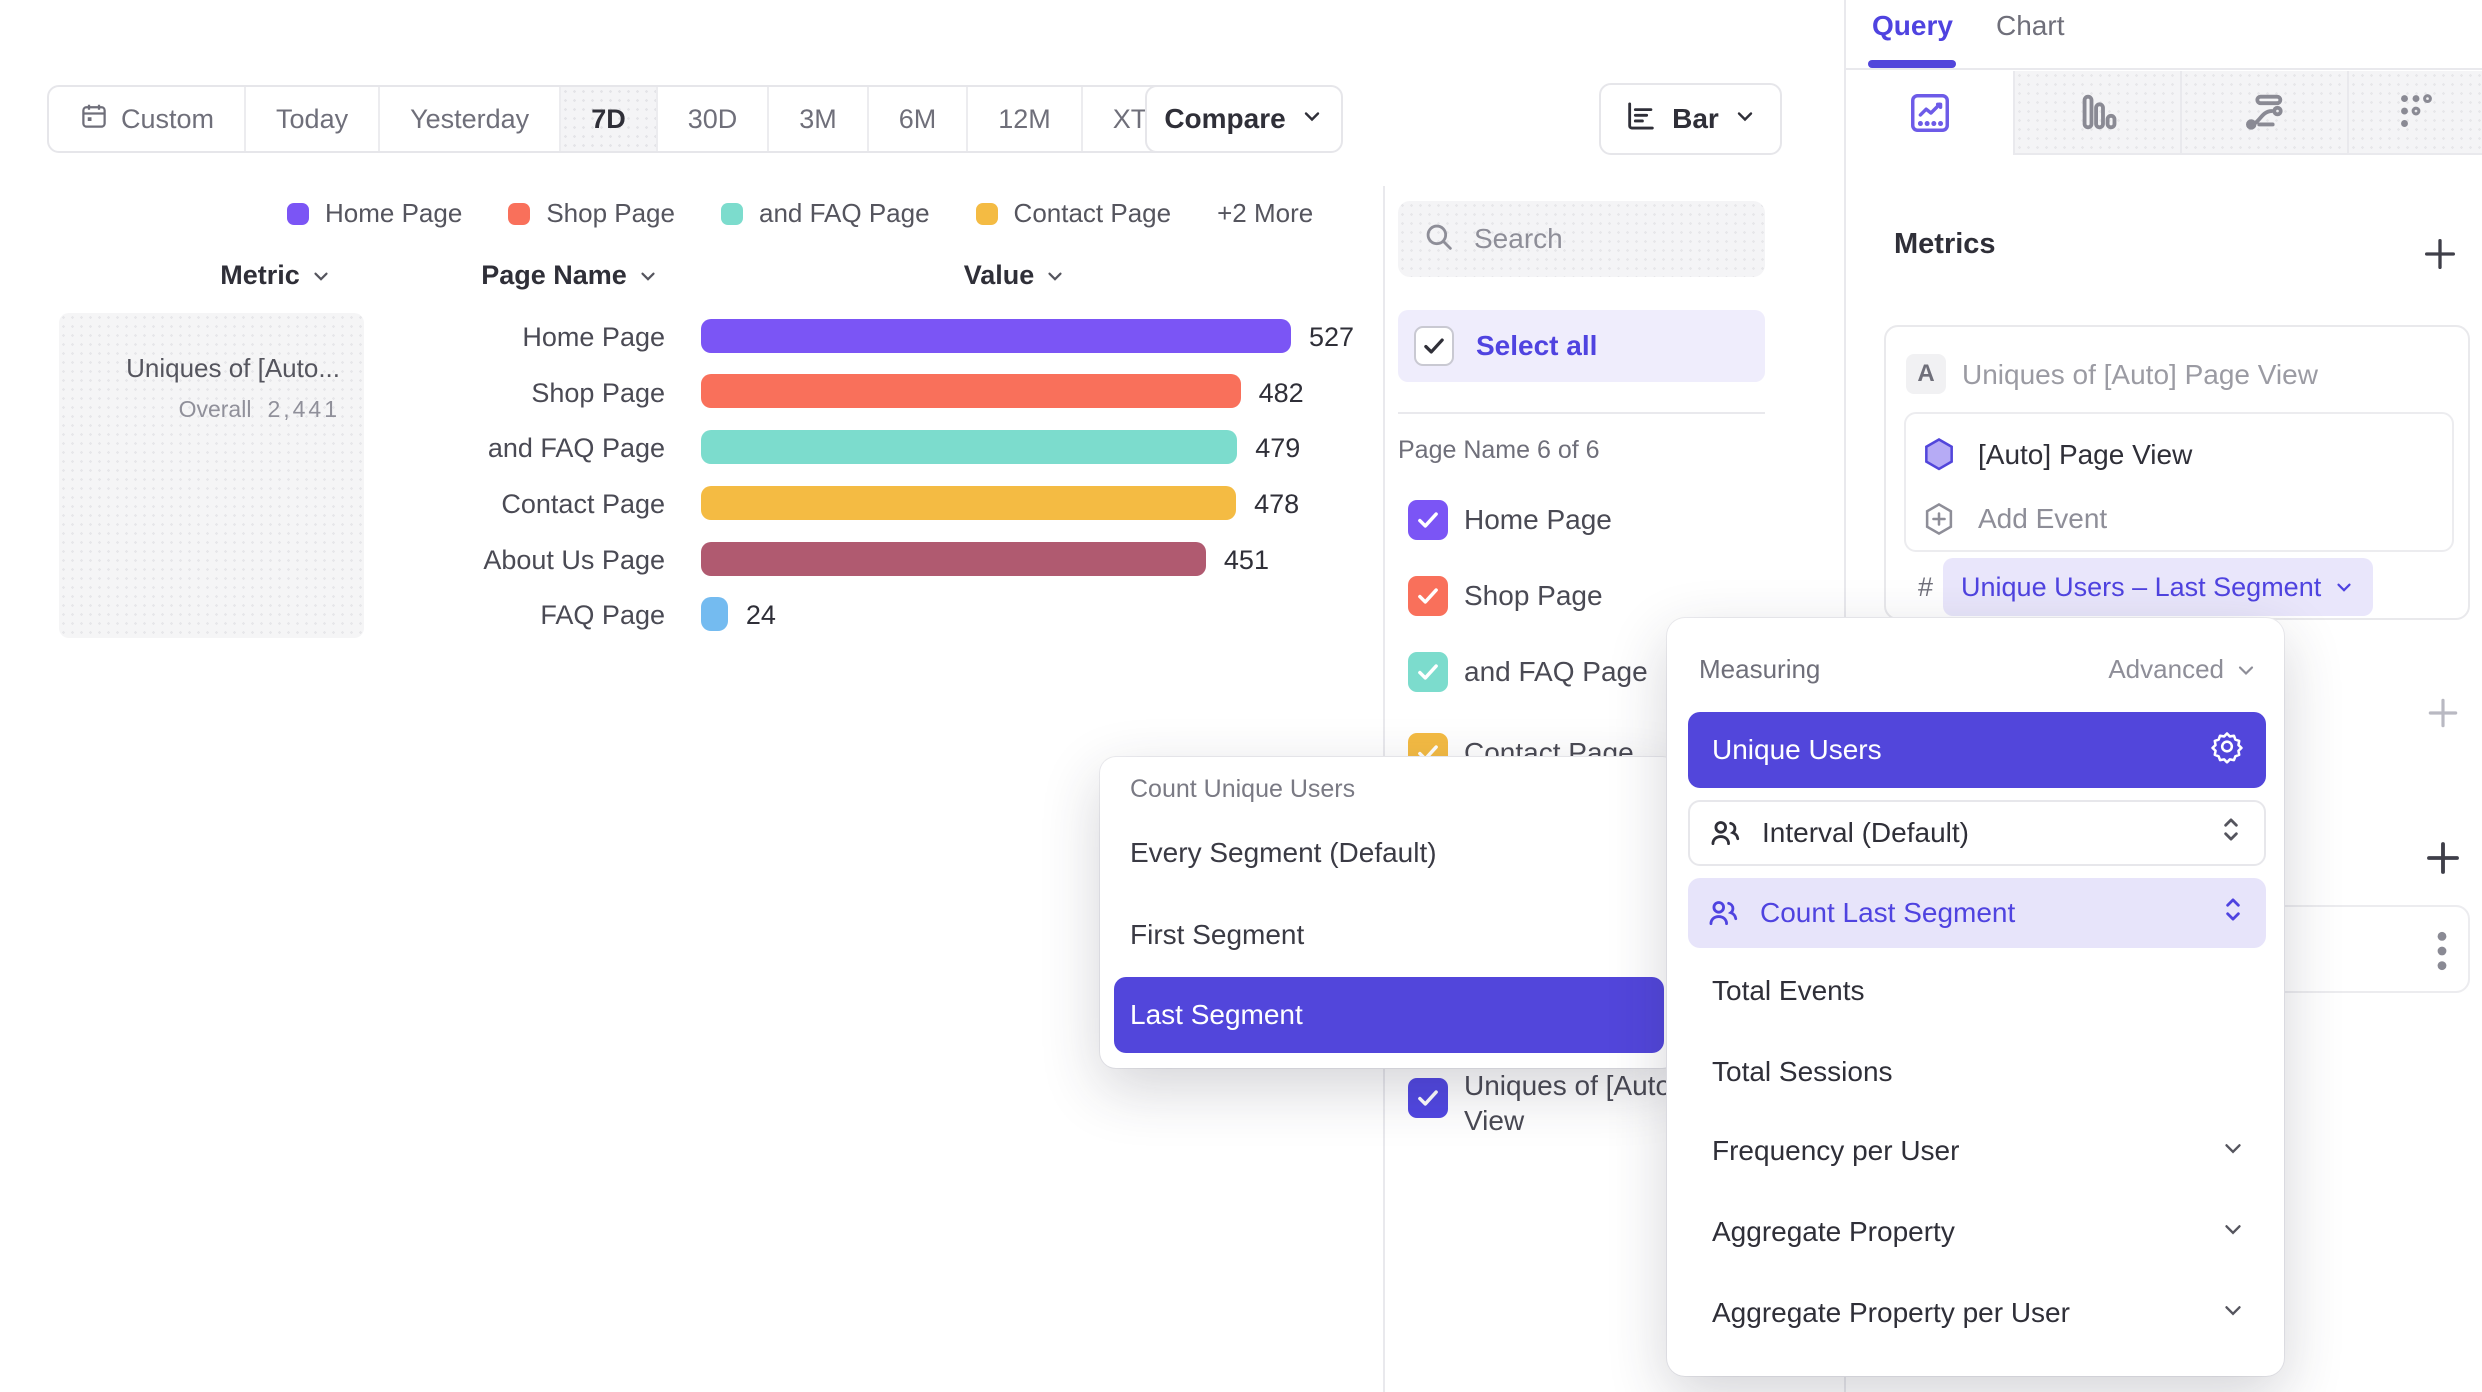  What do you see at coordinates (1641, 119) in the screenshot?
I see `horizontal-bar-chart-icon` at bounding box center [1641, 119].